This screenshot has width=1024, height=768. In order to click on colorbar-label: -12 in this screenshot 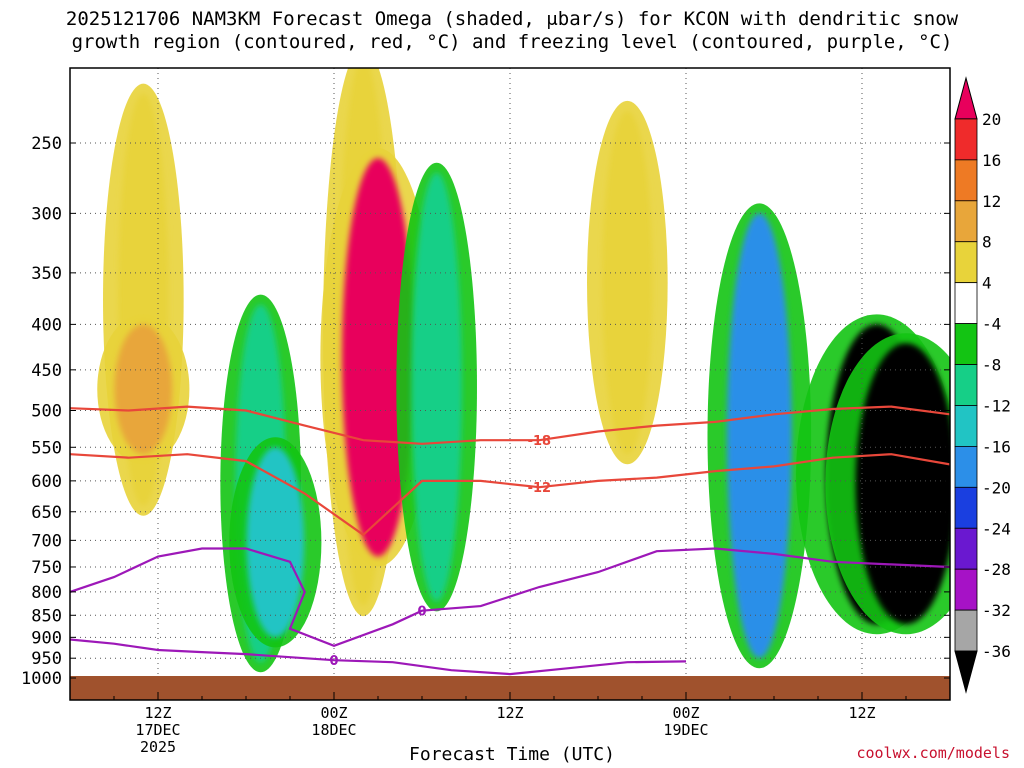, I will do `click(996, 405)`.